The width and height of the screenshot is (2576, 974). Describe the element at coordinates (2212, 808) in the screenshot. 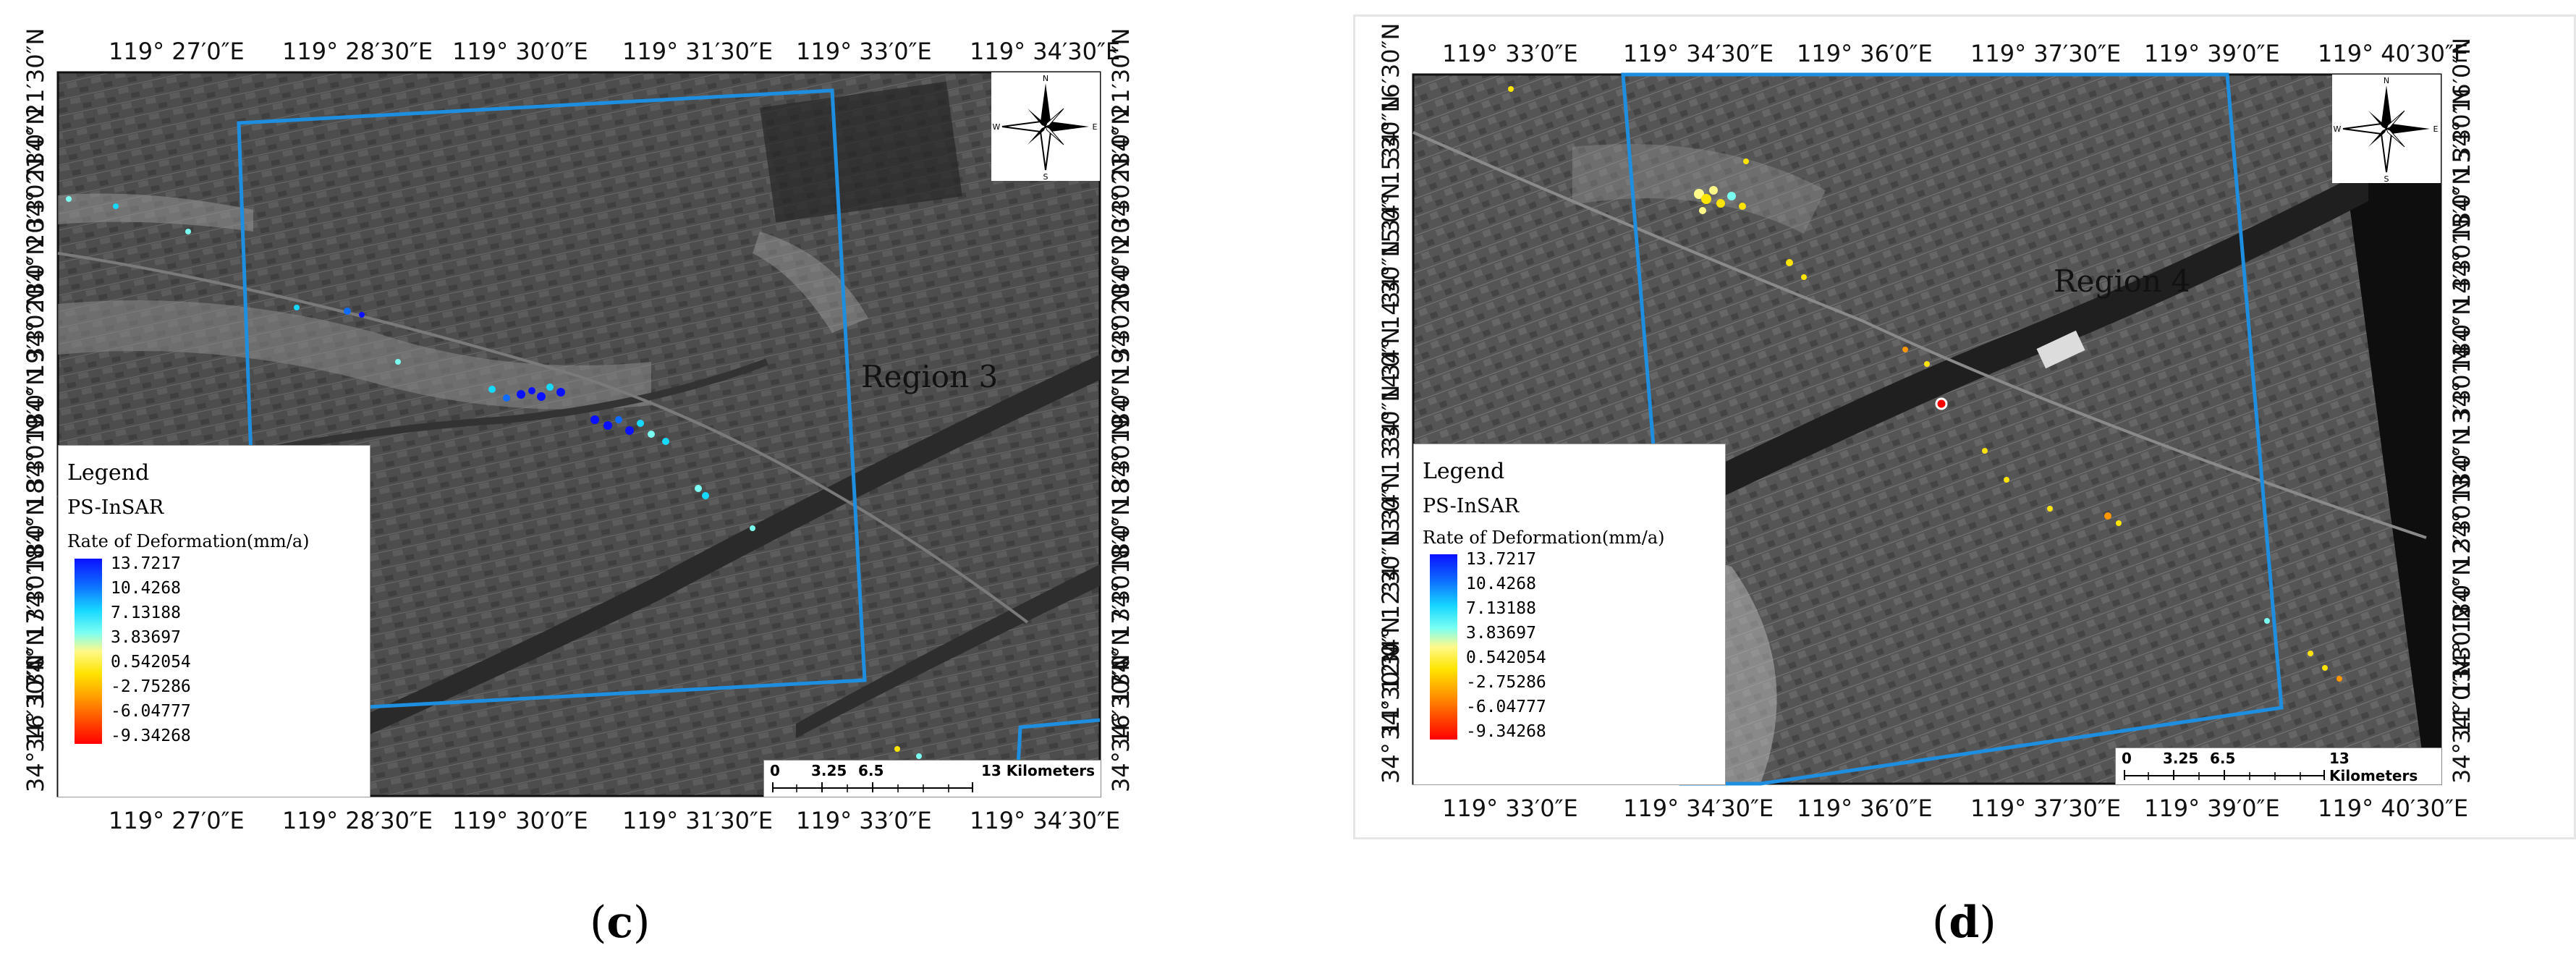

I see `svg-text: 119° 39′0″E` at that location.